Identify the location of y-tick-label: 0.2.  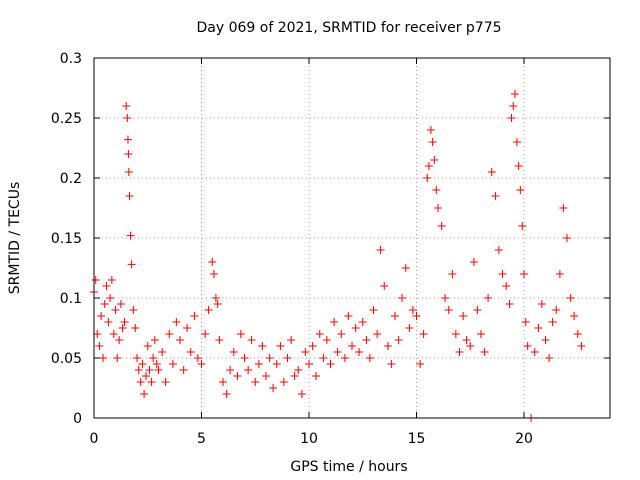
(71, 179).